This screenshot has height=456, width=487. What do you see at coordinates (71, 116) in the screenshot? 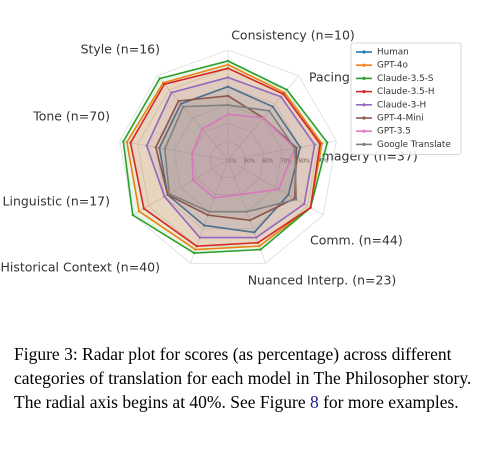
I see `category-label: Tone (n=70)` at bounding box center [71, 116].